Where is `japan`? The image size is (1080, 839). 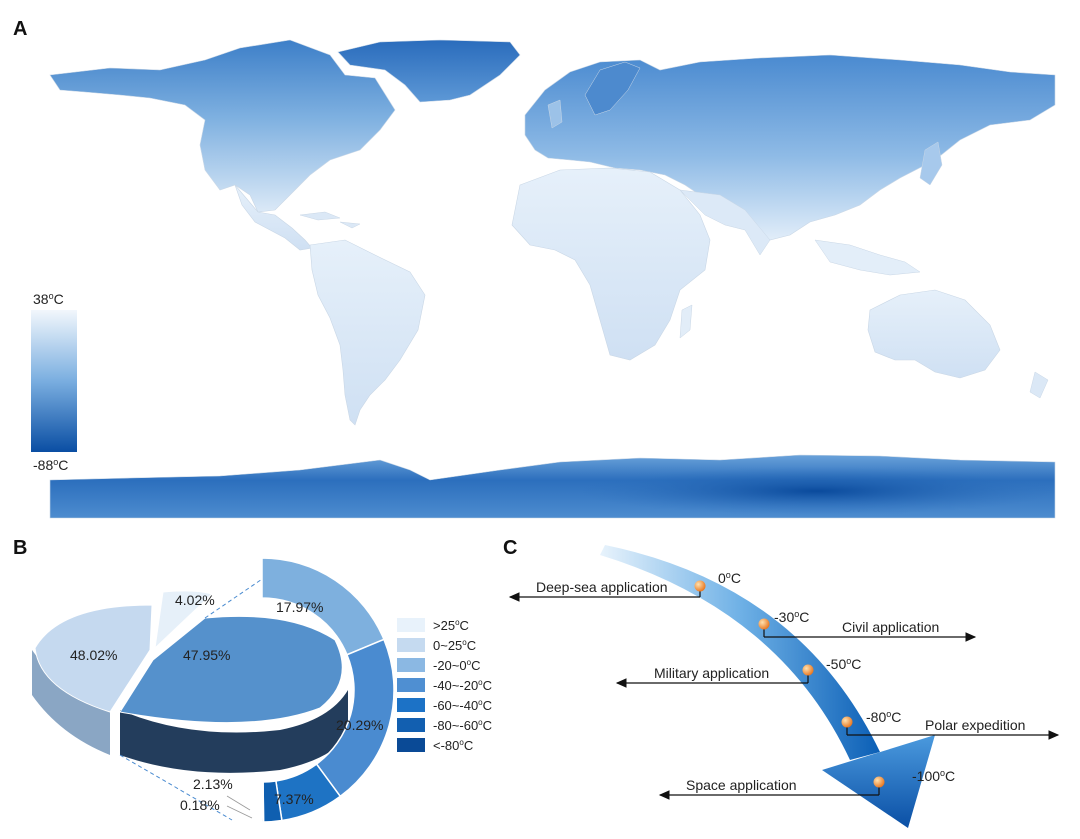
japan is located at coordinates (931, 163).